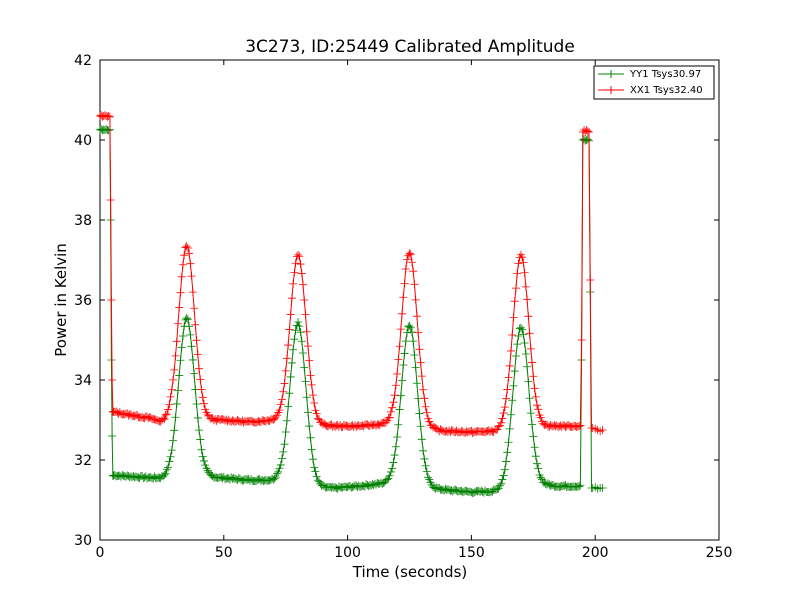  I want to click on legend: YY1 Tsys30.97 XX1 Tsys32.40, so click(654, 82).